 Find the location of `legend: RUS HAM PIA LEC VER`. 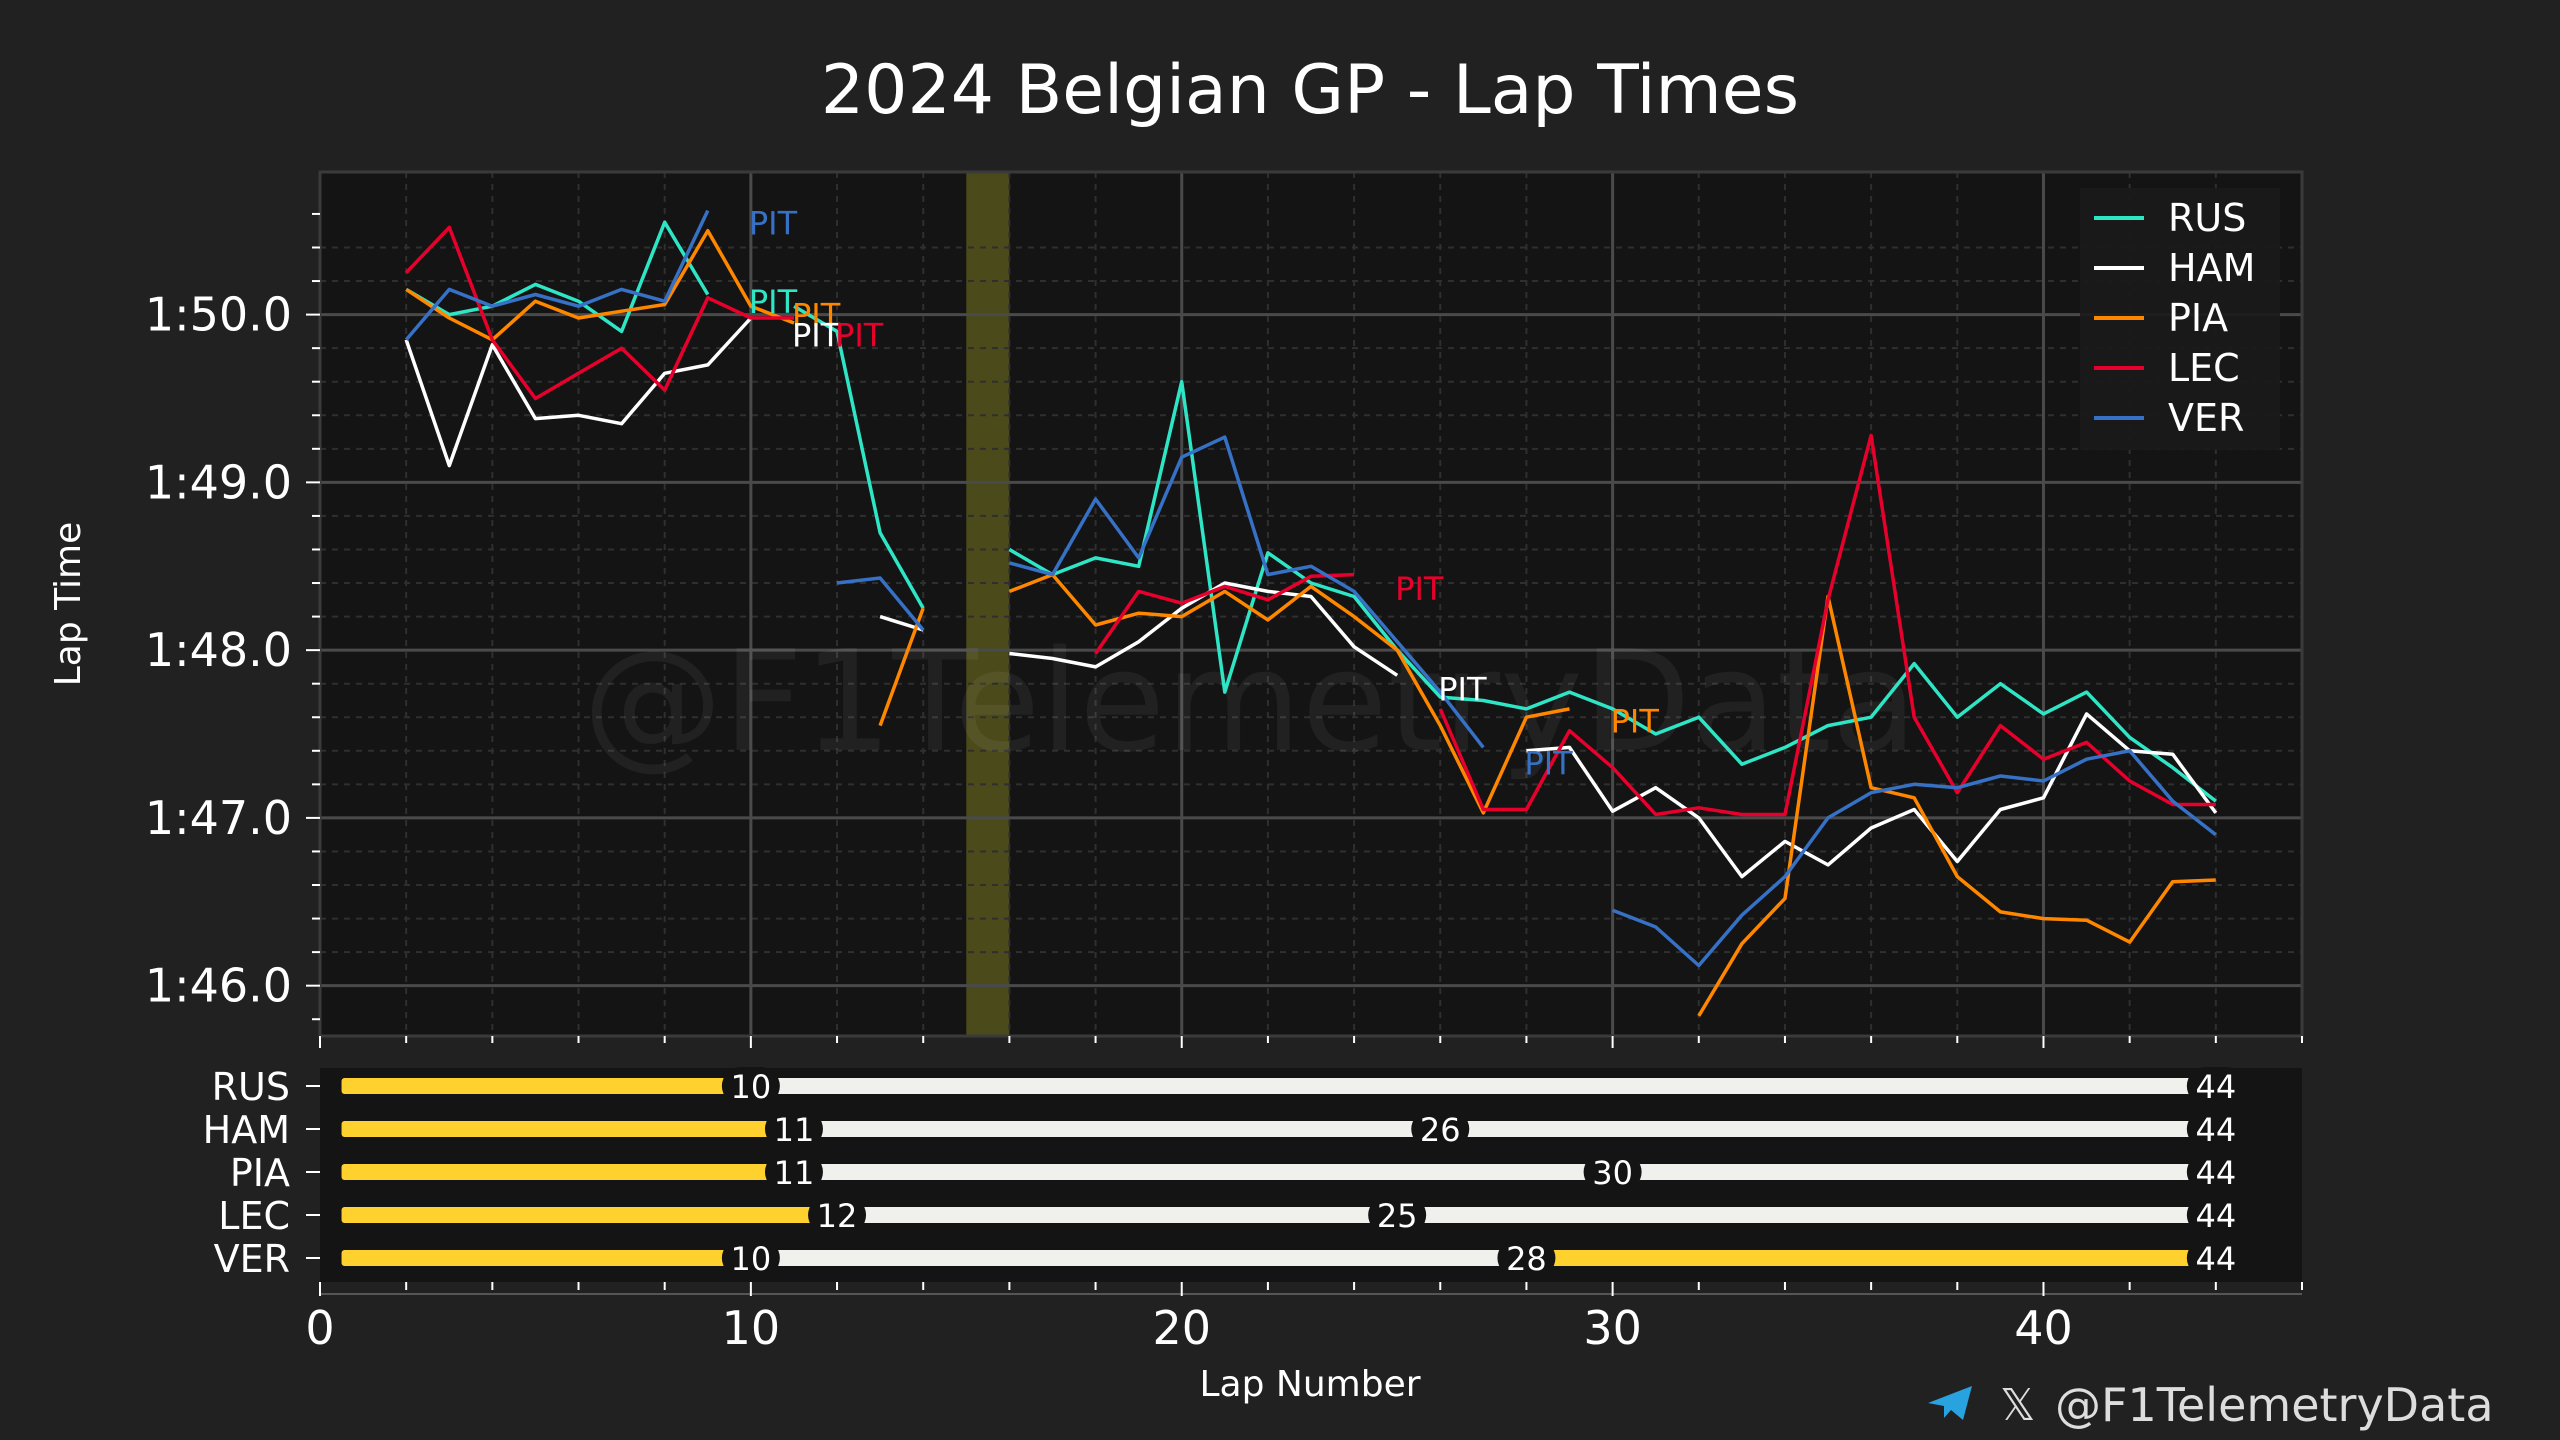

legend: RUS HAM PIA LEC VER is located at coordinates (2180, 319).